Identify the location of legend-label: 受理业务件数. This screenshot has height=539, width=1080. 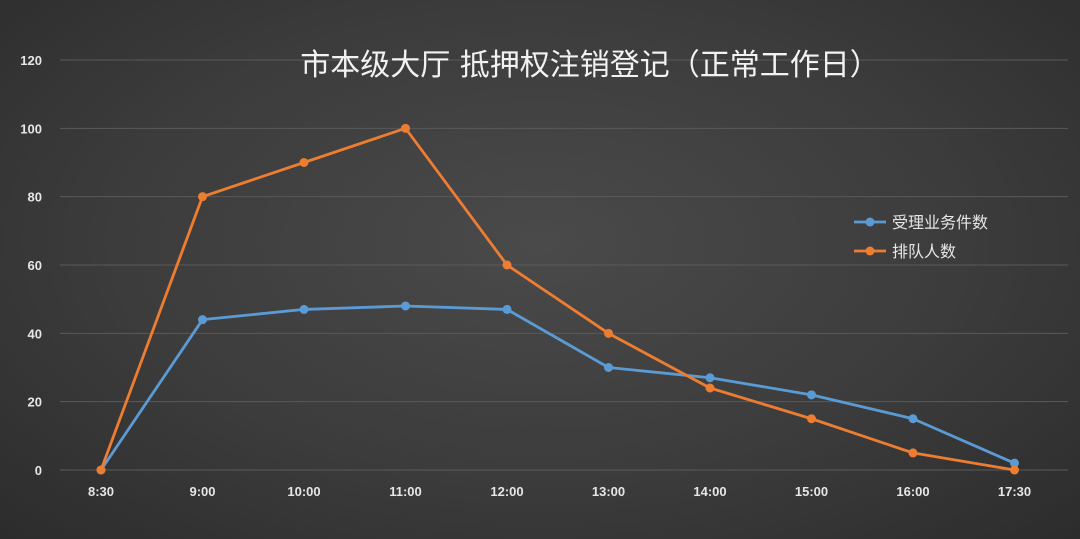
(940, 222).